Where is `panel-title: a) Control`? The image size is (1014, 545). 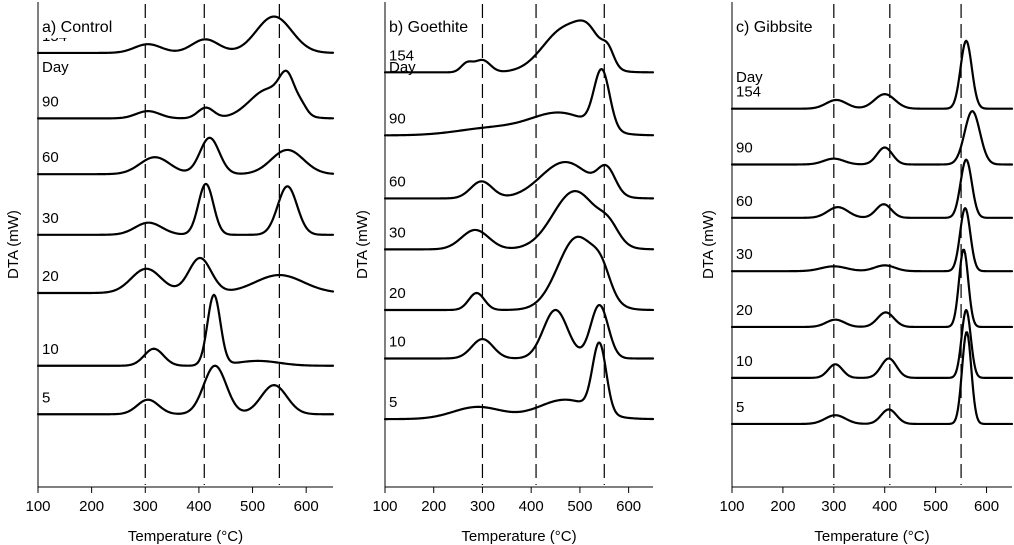 panel-title: a) Control is located at coordinates (77, 27).